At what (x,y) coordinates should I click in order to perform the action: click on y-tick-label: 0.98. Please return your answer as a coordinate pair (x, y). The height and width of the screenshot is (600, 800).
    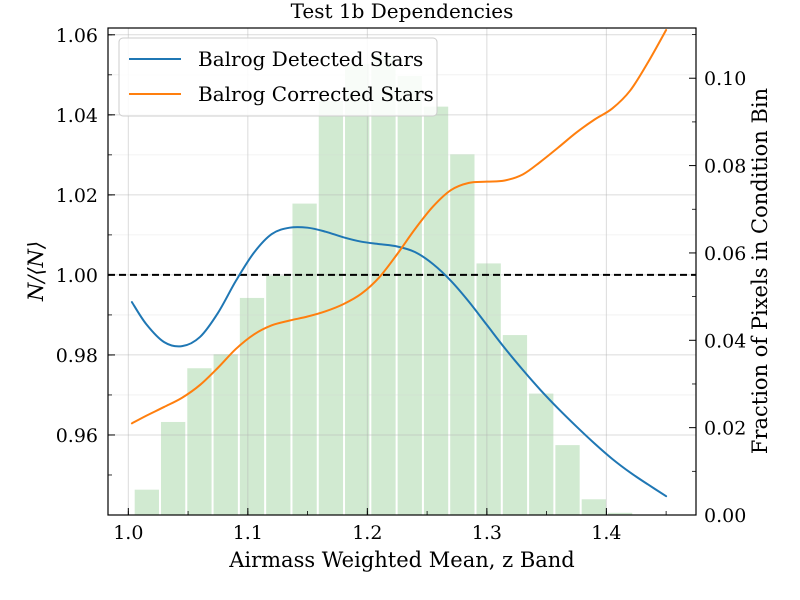
    Looking at the image, I should click on (77, 356).